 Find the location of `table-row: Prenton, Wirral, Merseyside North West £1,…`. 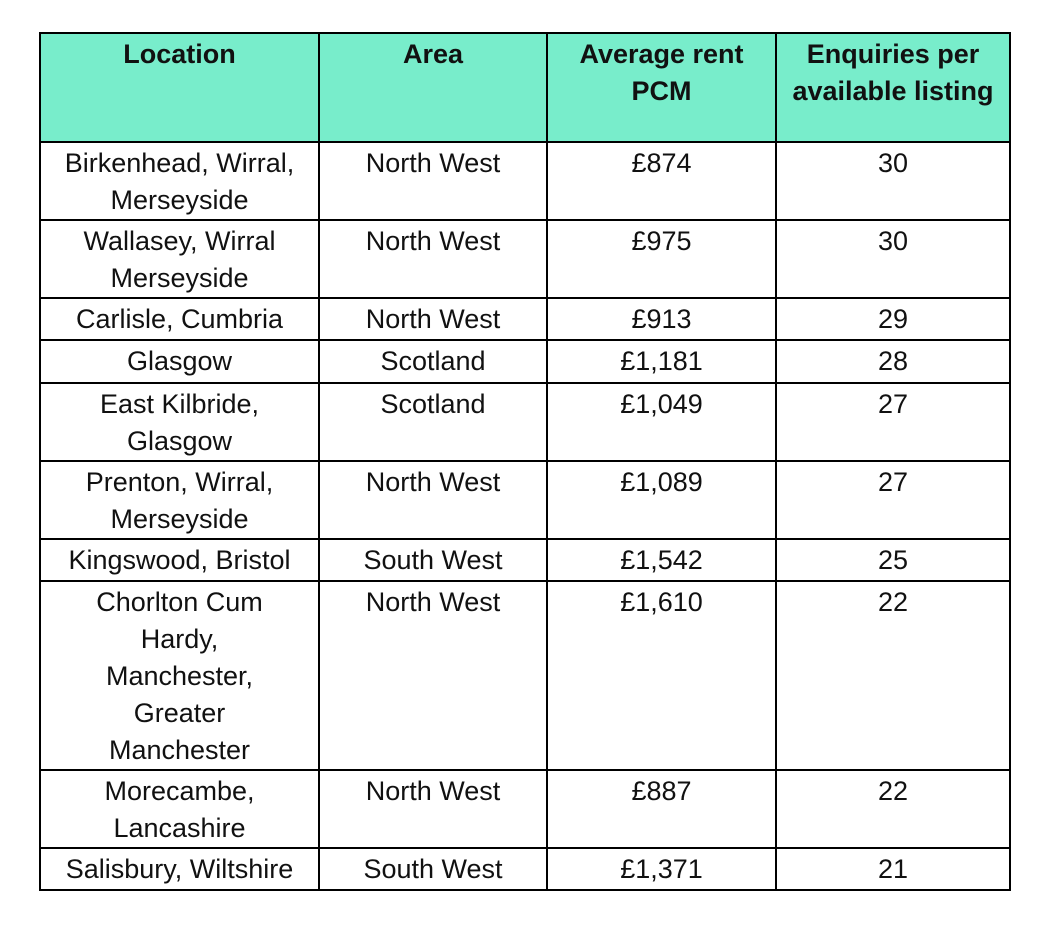

table-row: Prenton, Wirral, Merseyside North West £1,… is located at coordinates (525, 500).